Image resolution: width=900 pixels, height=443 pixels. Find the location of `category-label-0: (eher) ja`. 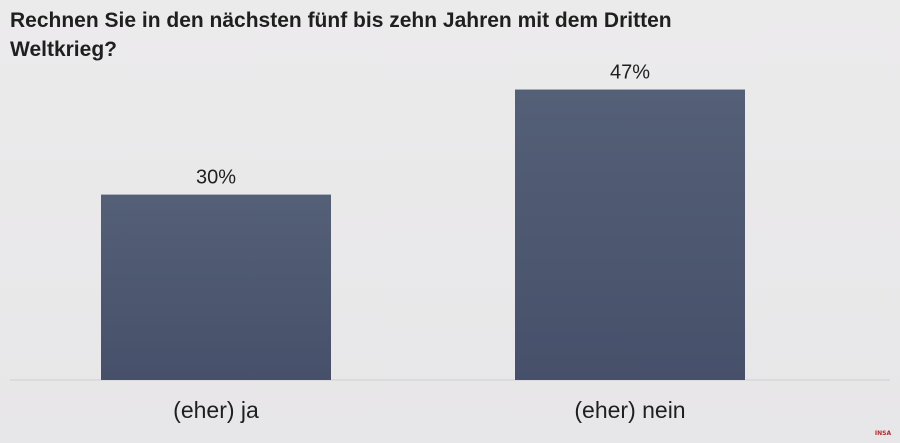

category-label-0: (eher) ja is located at coordinates (216, 410).